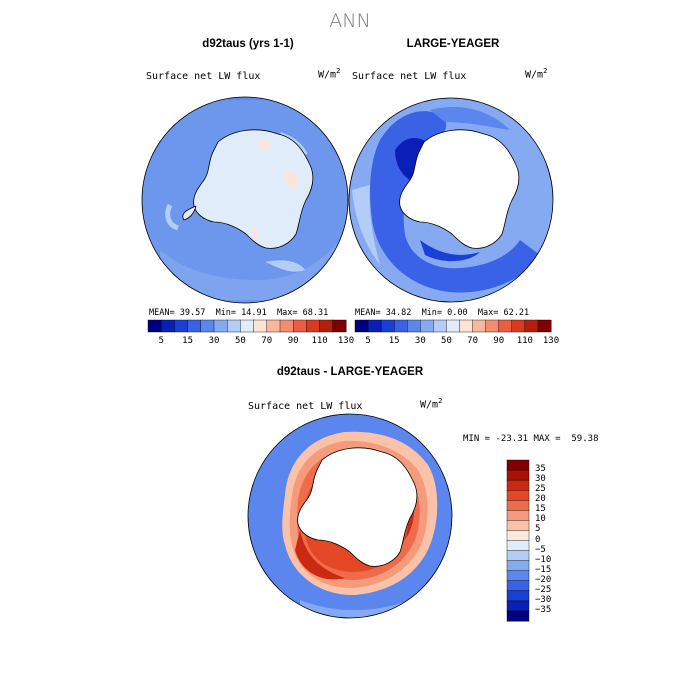 The height and width of the screenshot is (700, 700). Describe the element at coordinates (543, 589) in the screenshot. I see `colorbar-3-tick-label: −25` at that location.